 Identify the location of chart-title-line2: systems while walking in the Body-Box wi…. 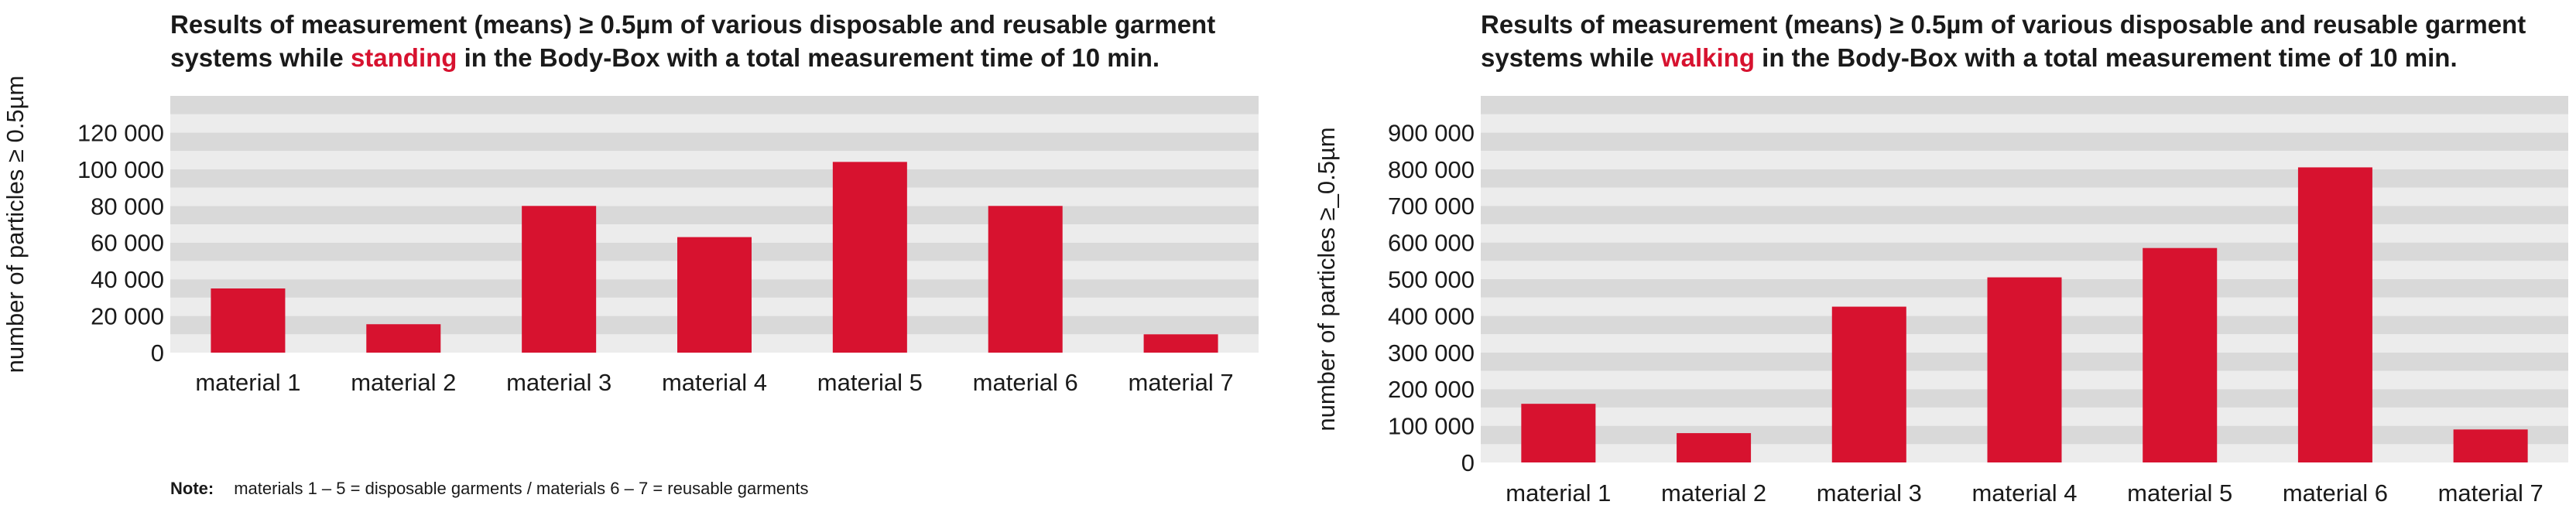
(1969, 57).